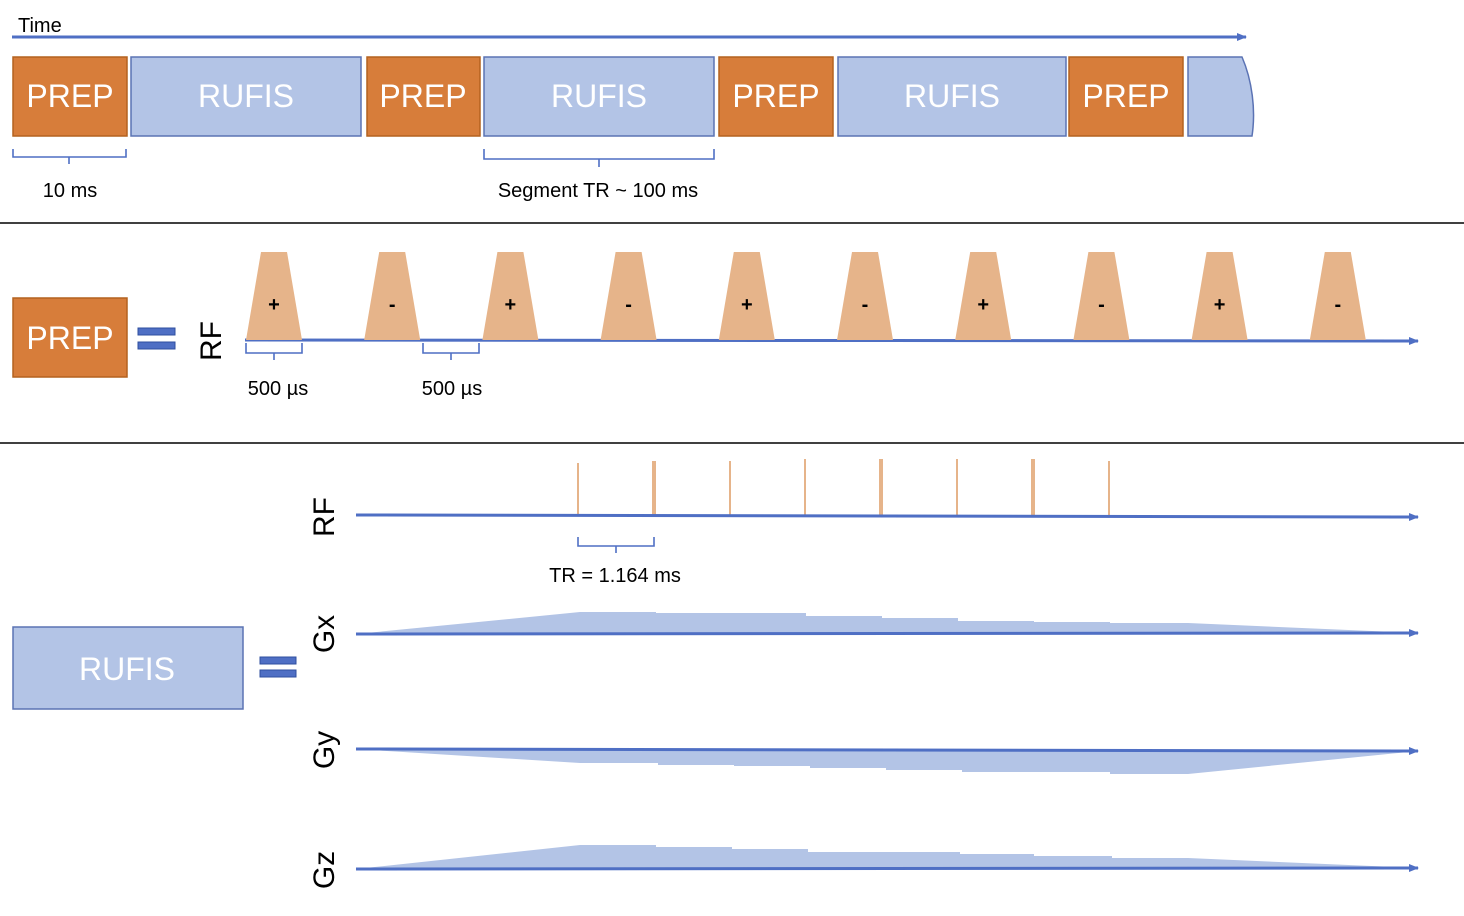 The image size is (1464, 916). I want to click on gx-axis-label: Gx, so click(324, 634).